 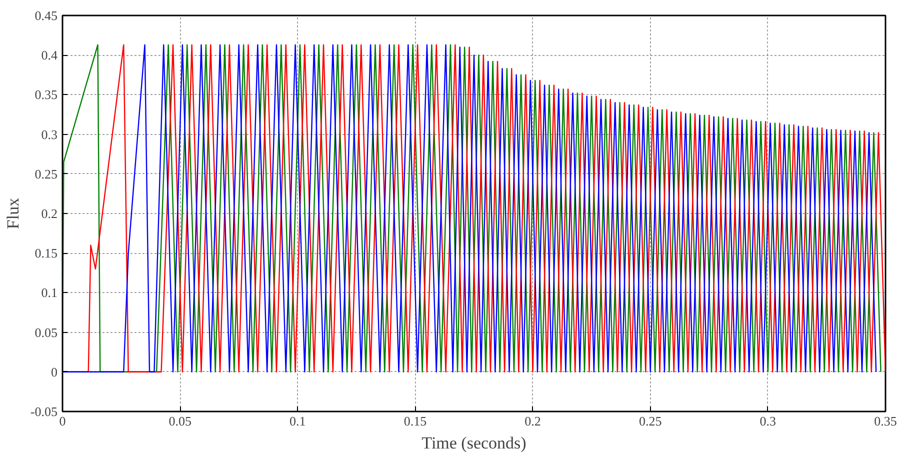 I want to click on y-tick-label: 0.45, so click(x=46, y=15).